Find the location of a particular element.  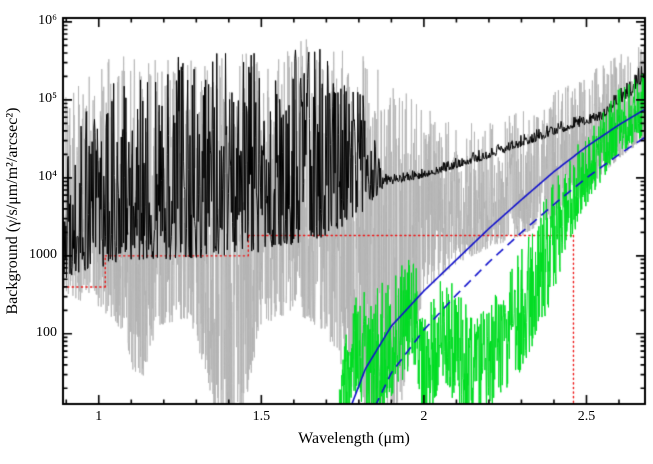

x-axis-title: Wavelength (μm) is located at coordinates (354, 438).